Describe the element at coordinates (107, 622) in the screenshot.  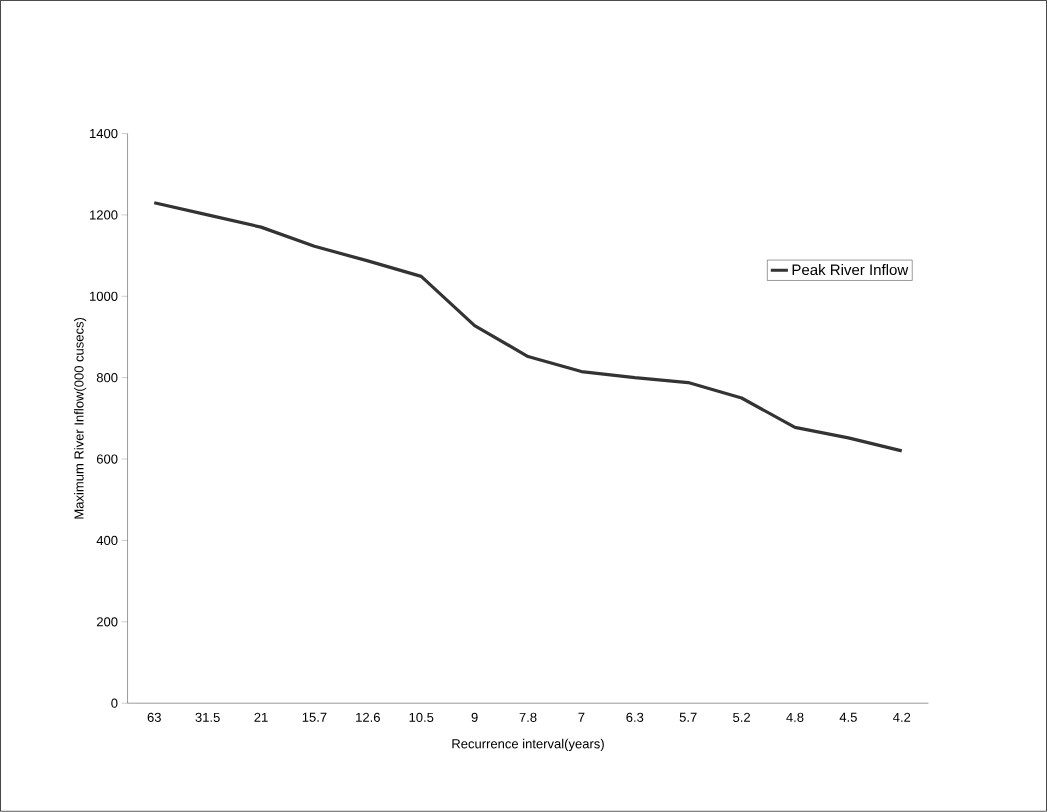
I see `y-tick-label: 200` at that location.